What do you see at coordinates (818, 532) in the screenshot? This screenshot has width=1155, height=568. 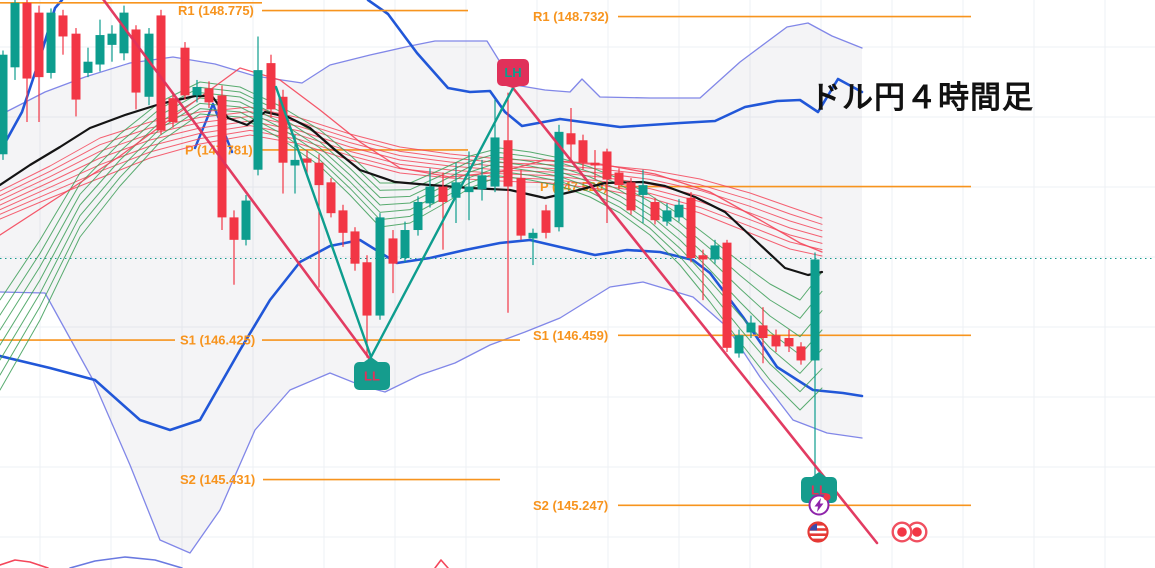 I see `us-flag-icon` at bounding box center [818, 532].